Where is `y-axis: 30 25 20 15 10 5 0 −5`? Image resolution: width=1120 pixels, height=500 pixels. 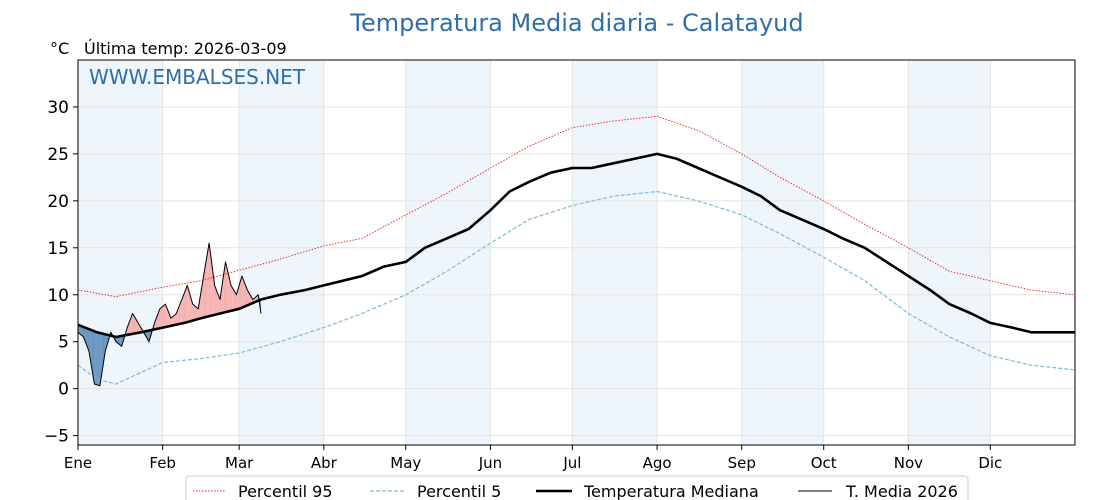
y-axis: 30 25 20 15 10 5 0 −5 is located at coordinates (61, 272).